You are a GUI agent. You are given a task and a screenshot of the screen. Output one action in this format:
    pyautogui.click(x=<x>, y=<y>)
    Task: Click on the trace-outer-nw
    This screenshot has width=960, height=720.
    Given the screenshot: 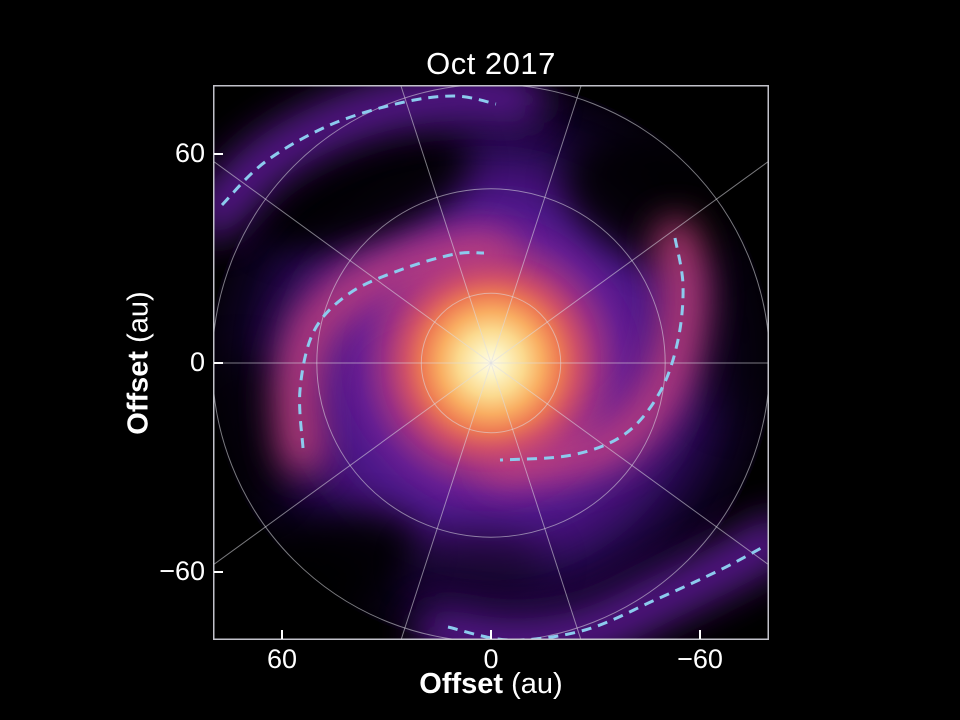 What is the action you would take?
    pyautogui.click(x=358, y=150)
    